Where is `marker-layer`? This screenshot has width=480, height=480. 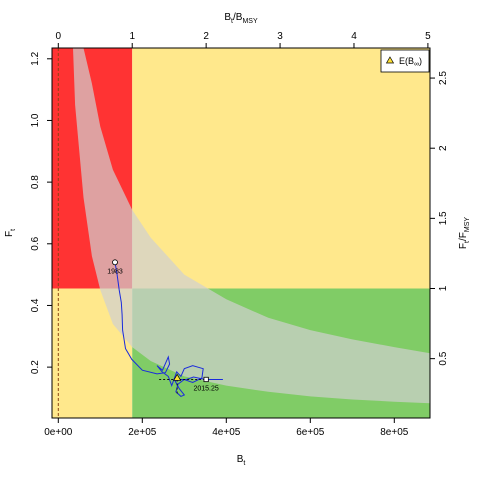 marker-layer is located at coordinates (160, 321).